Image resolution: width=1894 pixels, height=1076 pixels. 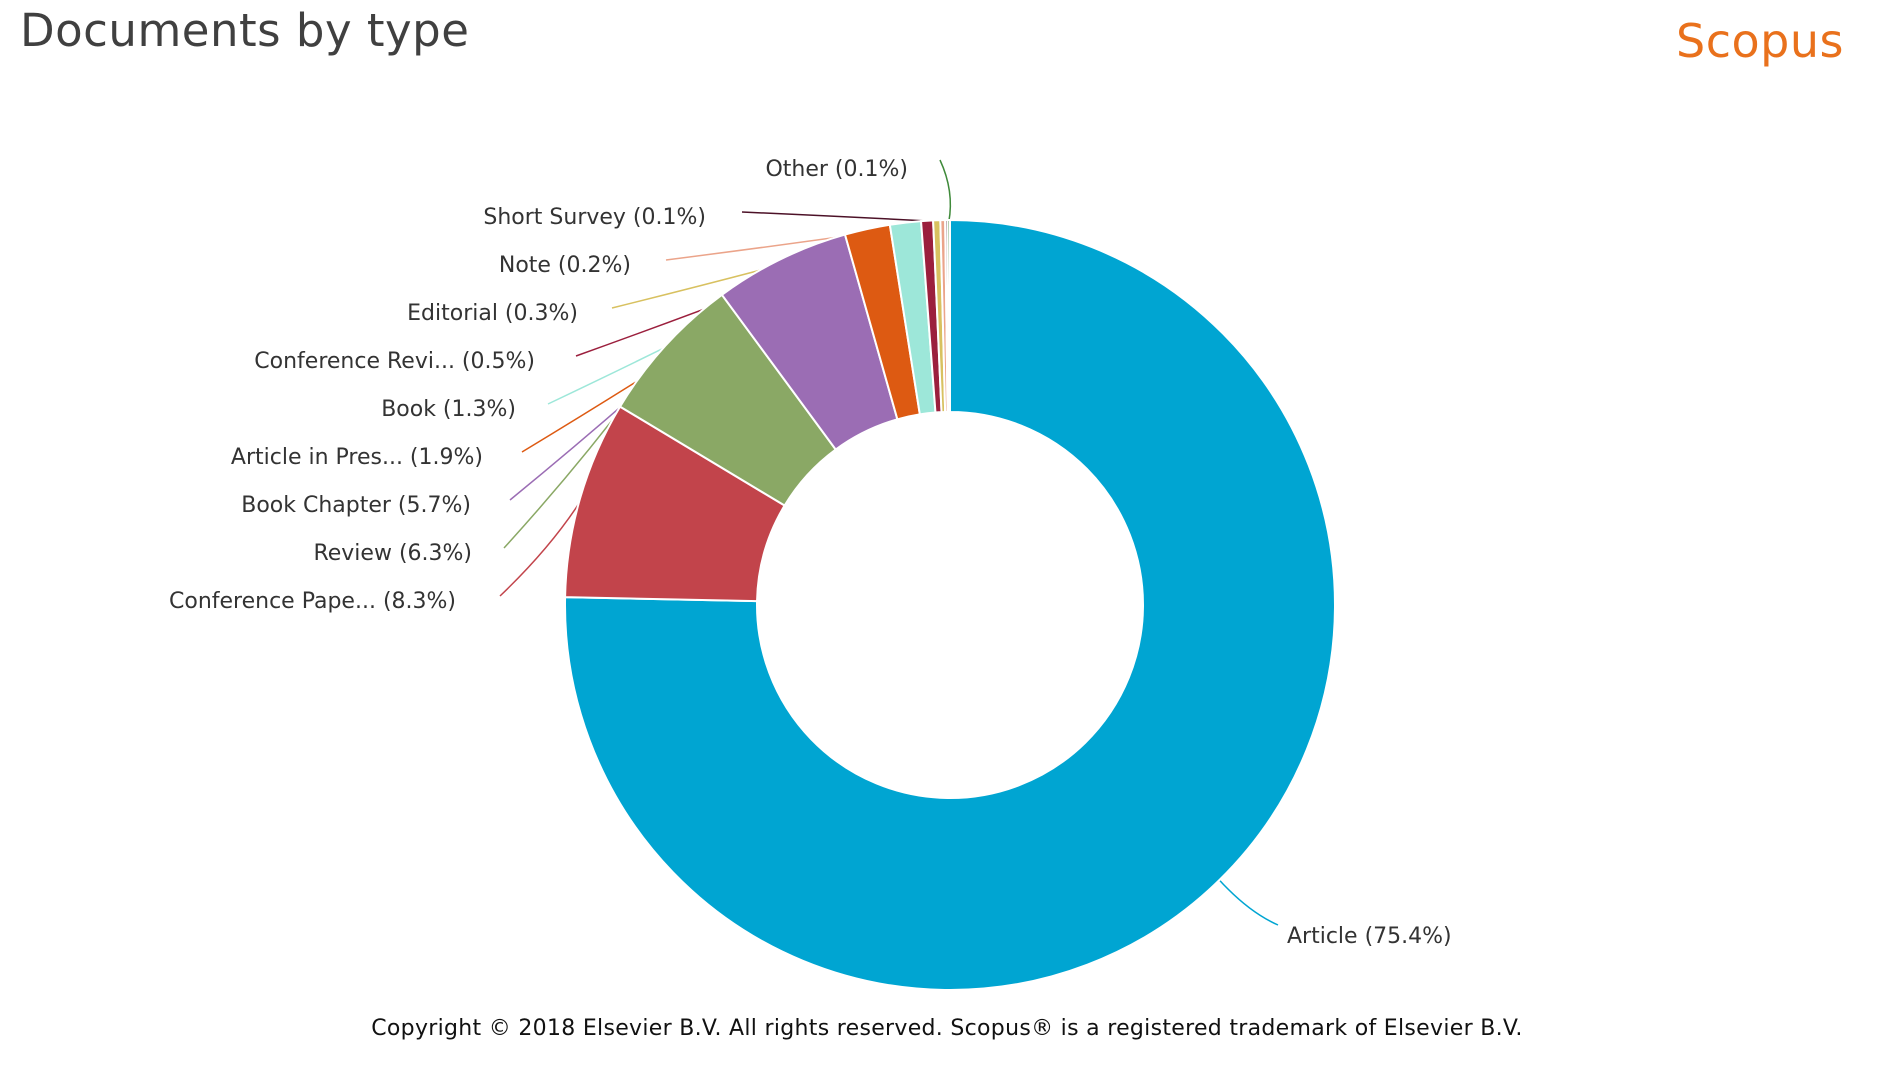 What do you see at coordinates (357, 457) in the screenshot?
I see `slice-label: Article in Pres... (1.9%)` at bounding box center [357, 457].